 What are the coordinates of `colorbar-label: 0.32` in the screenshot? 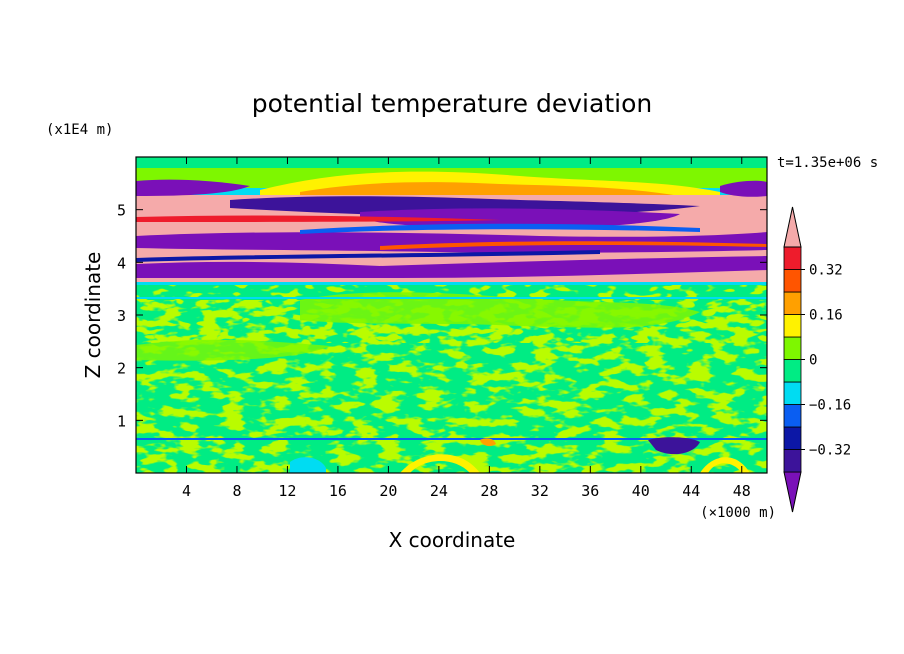 It's located at (826, 271).